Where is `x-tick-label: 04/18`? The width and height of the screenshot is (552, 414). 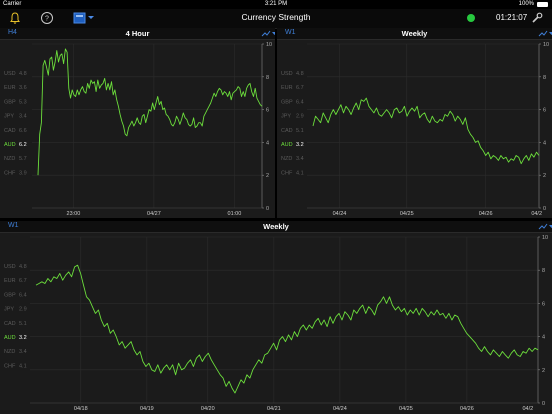 x-tick-label: 04/18 is located at coordinates (81, 409).